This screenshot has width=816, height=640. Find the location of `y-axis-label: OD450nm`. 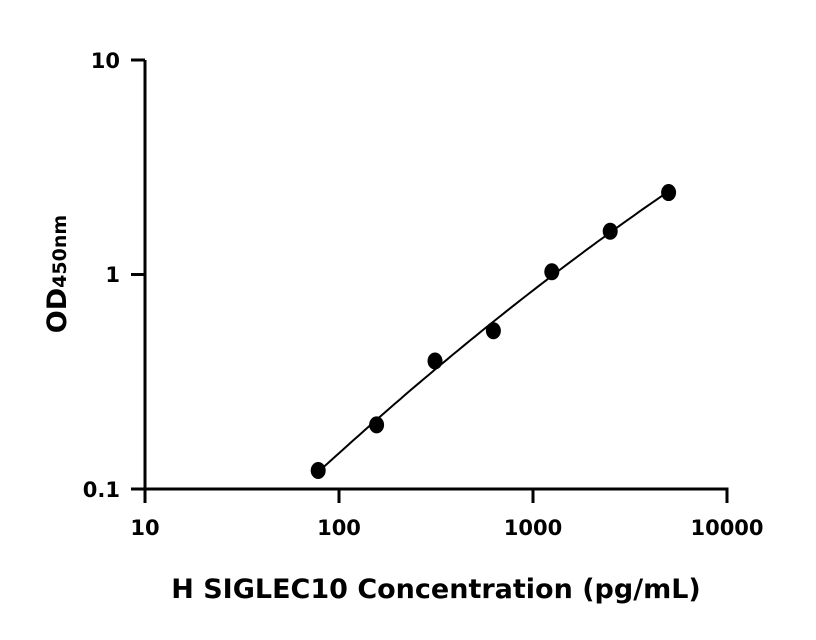

y-axis-label: OD450nm is located at coordinates (57, 274).